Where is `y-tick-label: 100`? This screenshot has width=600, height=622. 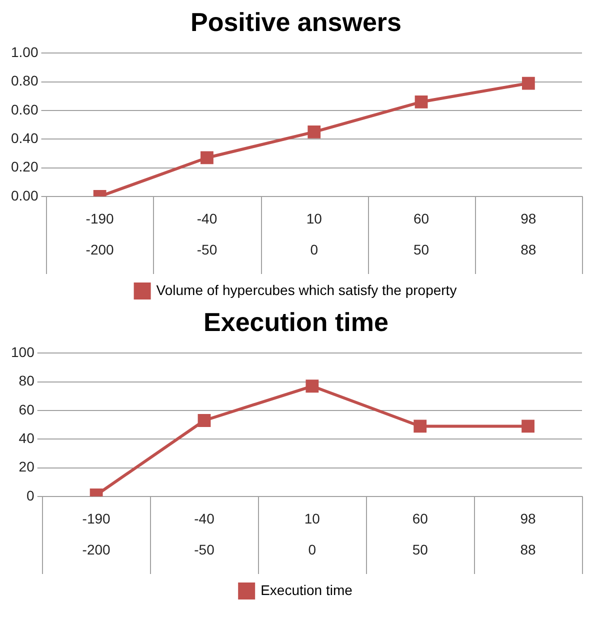 y-tick-label: 100 is located at coordinates (23, 352).